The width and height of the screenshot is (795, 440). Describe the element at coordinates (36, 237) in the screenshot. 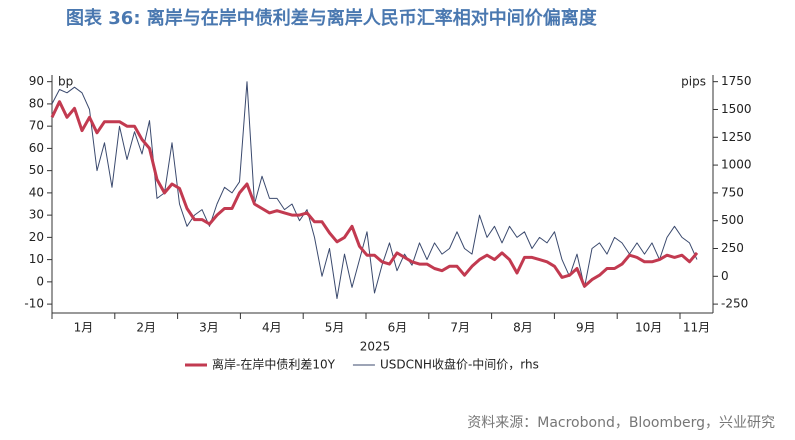

I see `y-tick-label: 20` at that location.